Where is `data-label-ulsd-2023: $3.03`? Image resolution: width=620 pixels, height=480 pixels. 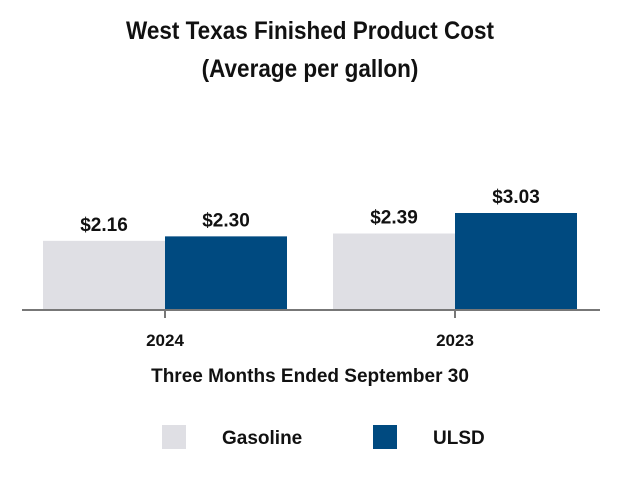
data-label-ulsd-2023: $3.03 is located at coordinates (516, 197).